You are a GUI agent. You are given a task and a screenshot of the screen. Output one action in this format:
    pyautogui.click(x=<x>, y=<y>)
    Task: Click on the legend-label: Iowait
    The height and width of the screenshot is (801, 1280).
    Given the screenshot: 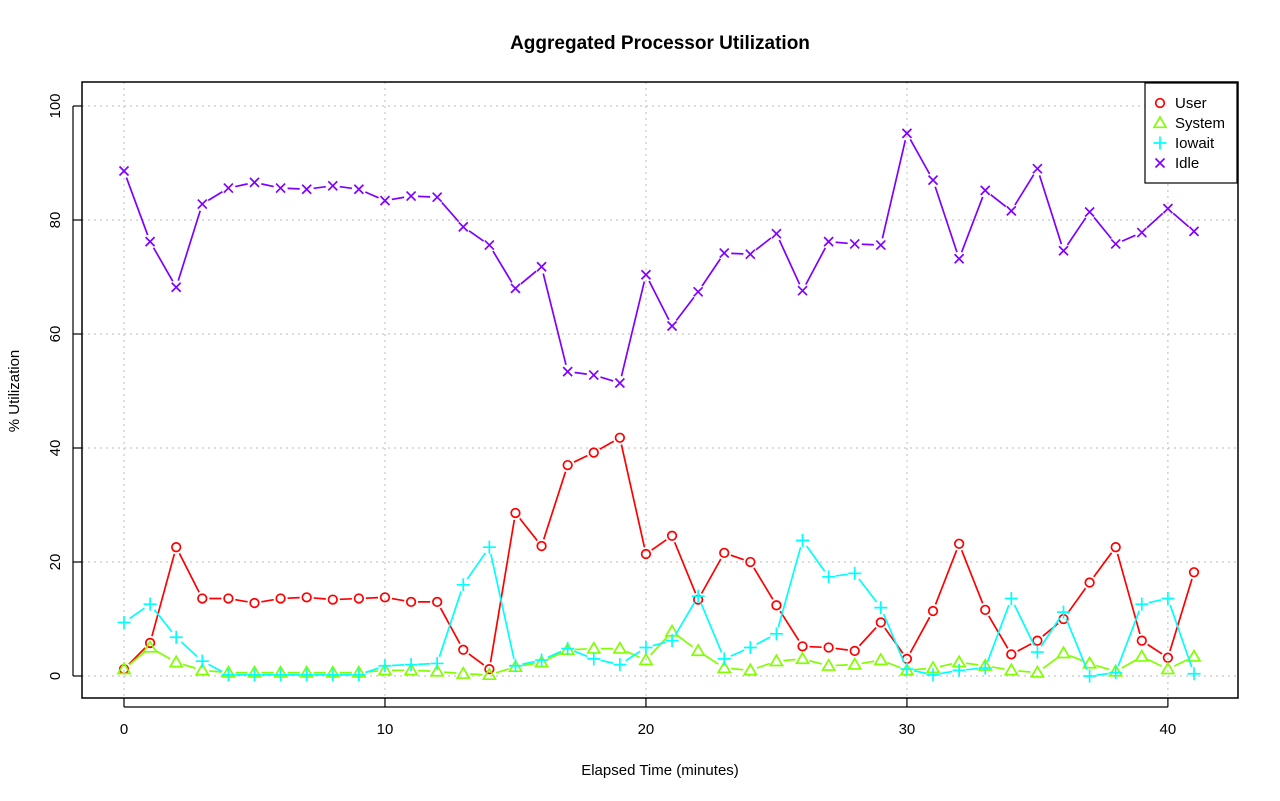 What is the action you would take?
    pyautogui.click(x=1195, y=143)
    